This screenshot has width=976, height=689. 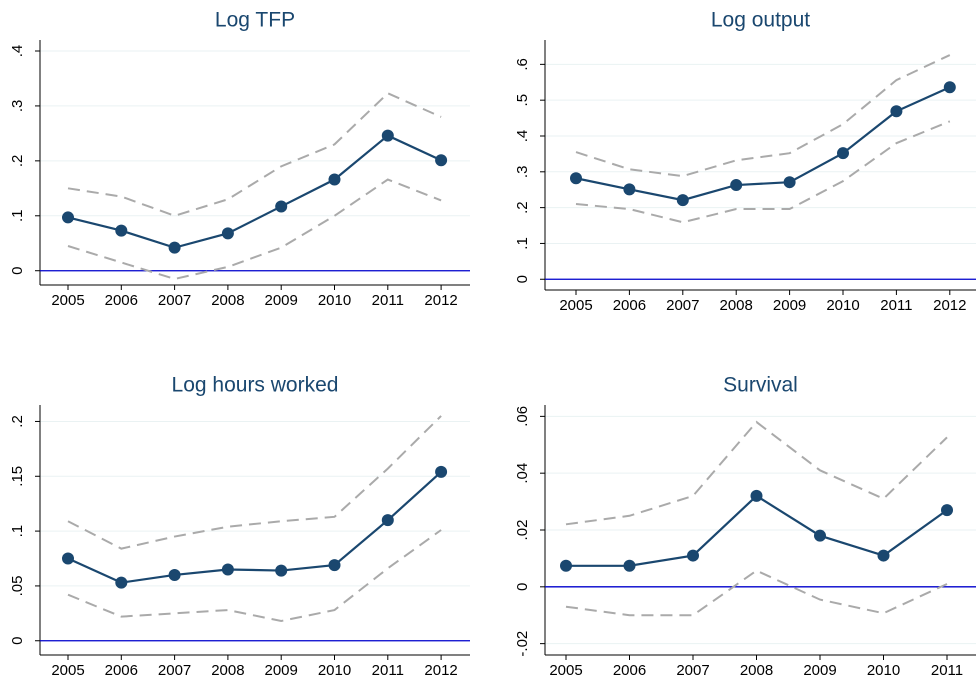 I want to click on y-tick-label: .05, so click(x=17, y=585).